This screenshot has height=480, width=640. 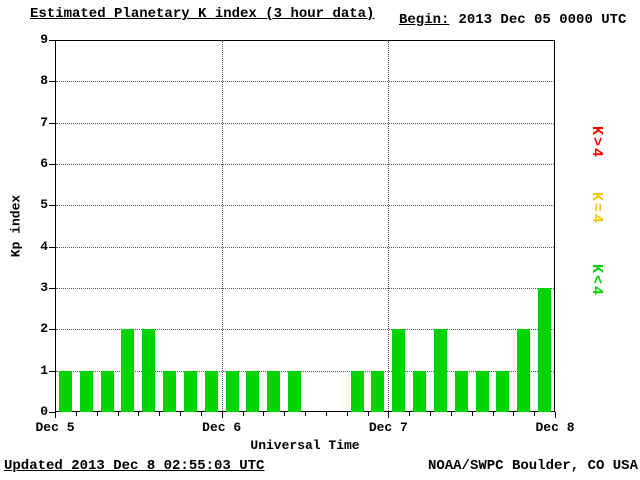 What do you see at coordinates (44, 370) in the screenshot?
I see `y-tick-label: 1` at bounding box center [44, 370].